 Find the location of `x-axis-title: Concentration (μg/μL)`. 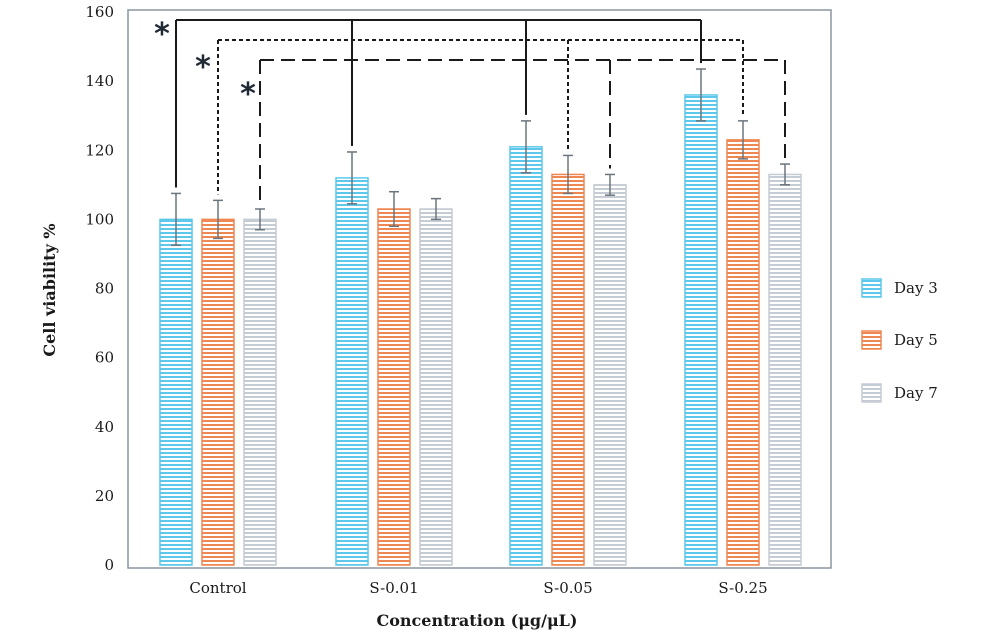

x-axis-title: Concentration (μg/μL) is located at coordinates (477, 620).